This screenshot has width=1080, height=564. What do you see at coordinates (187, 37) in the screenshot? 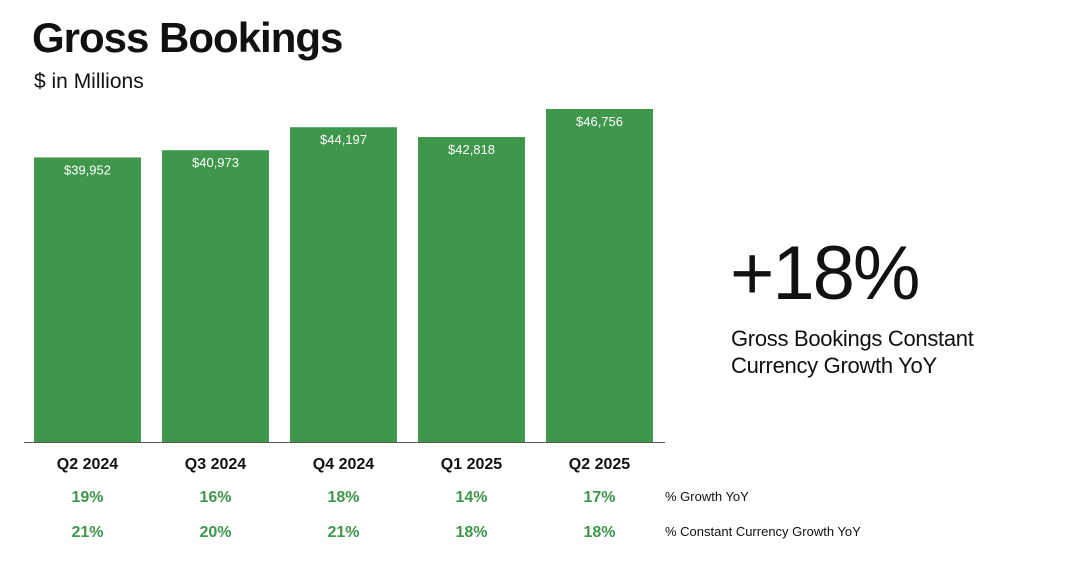
I see `page-title: Gross Bookings` at bounding box center [187, 37].